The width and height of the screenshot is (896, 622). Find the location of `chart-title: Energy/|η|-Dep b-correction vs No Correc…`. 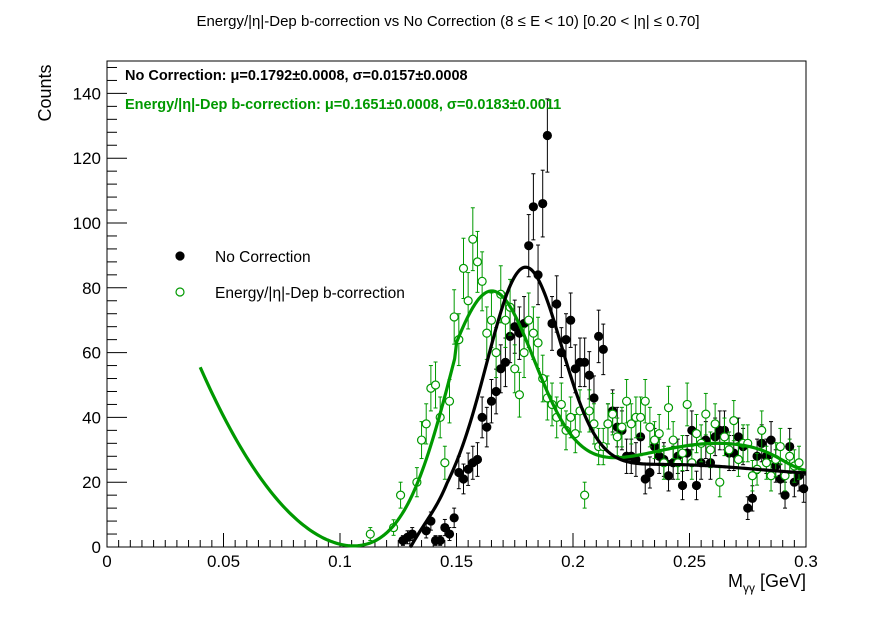

chart-title: Energy/|η|-Dep b-correction vs No Correc… is located at coordinates (447, 21).